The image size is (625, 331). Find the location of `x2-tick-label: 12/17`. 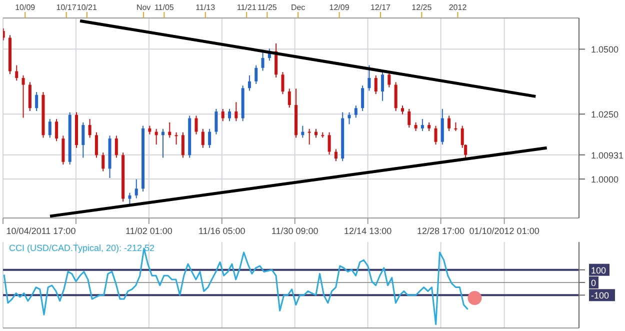

x2-tick-label: 12/17 is located at coordinates (381, 7).